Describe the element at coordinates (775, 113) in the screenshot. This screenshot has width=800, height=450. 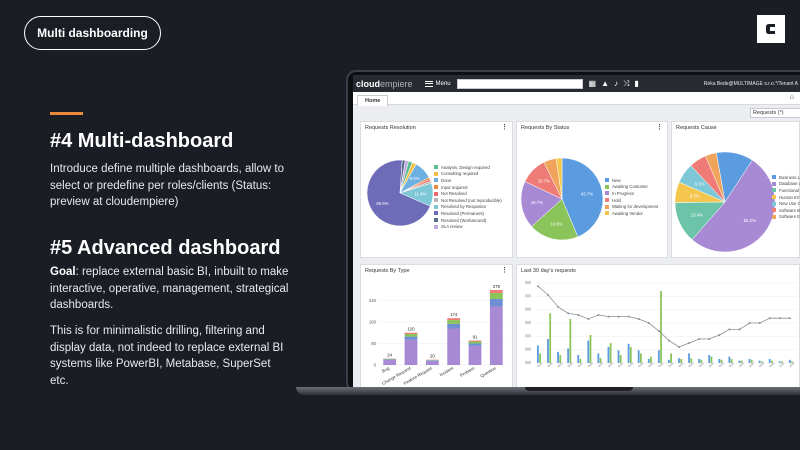
I see `dashboard-filter-select: Requests (*)` at that location.